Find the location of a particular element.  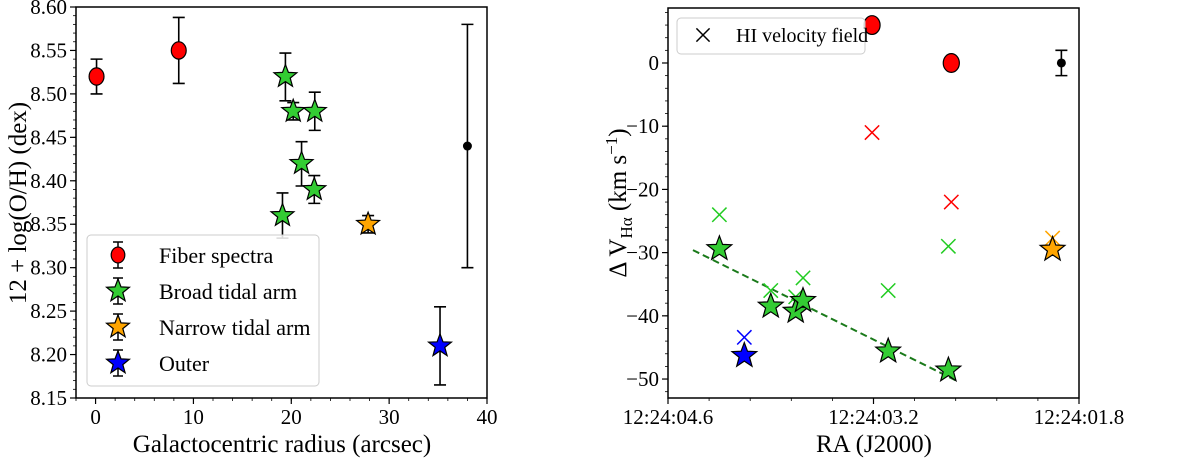

legend-label: Narrow tidal arm is located at coordinates (235, 327).